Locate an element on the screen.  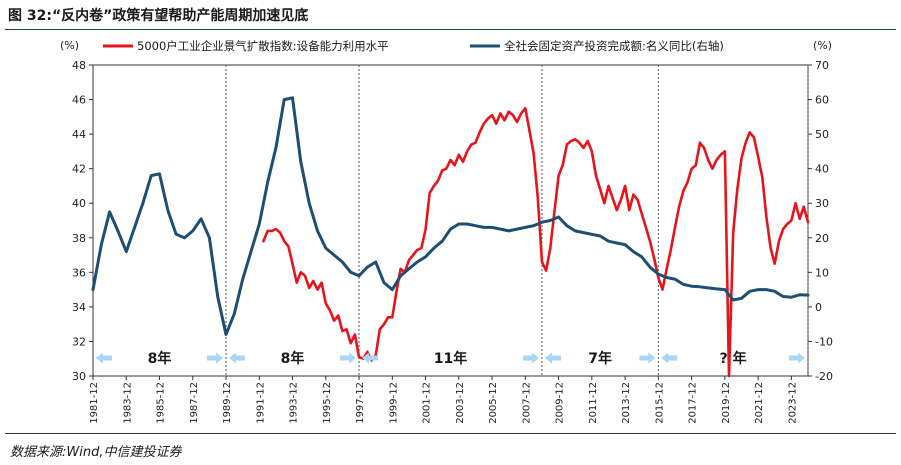
x-axis-tick-label: 1991-12 is located at coordinates (260, 403).